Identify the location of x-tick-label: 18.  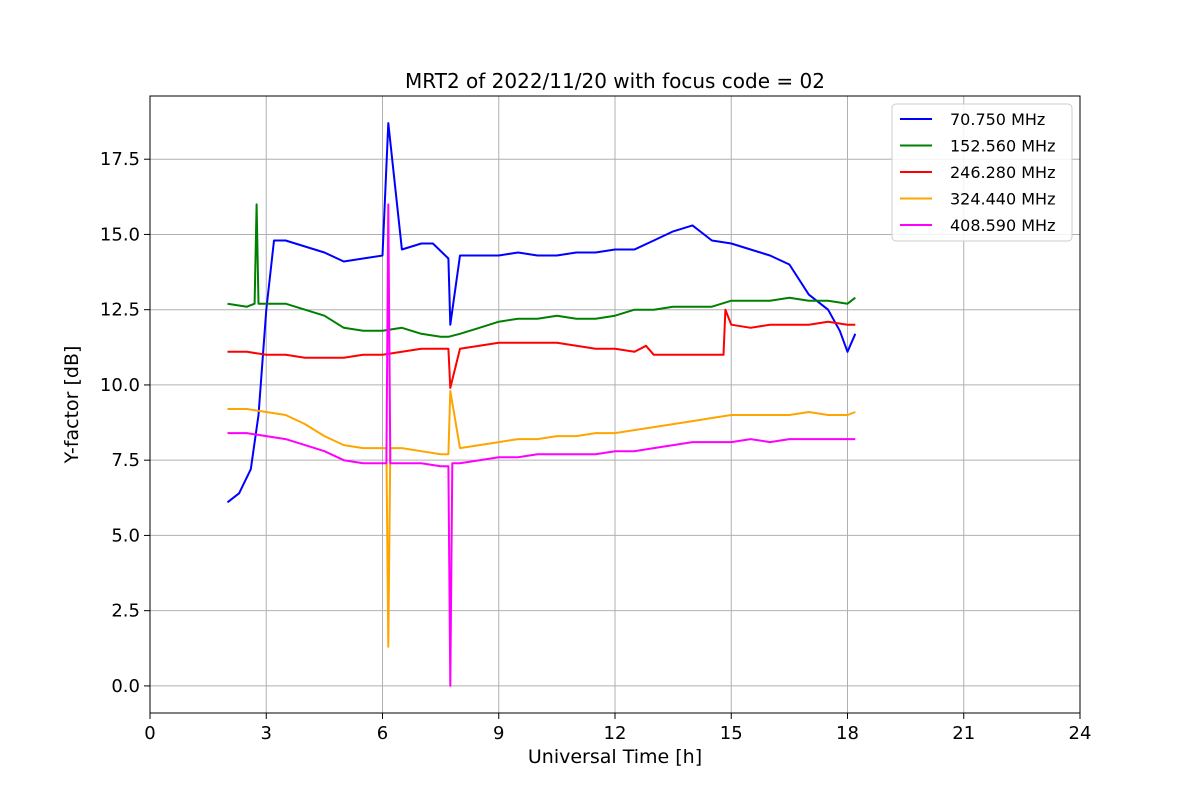
(847, 733).